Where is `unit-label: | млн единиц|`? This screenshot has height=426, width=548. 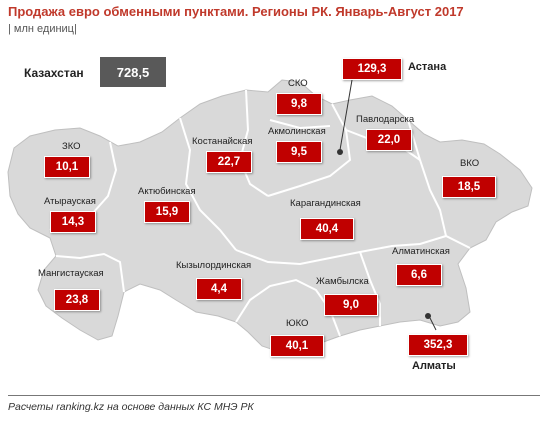 unit-label: | млн единиц| is located at coordinates (42, 29).